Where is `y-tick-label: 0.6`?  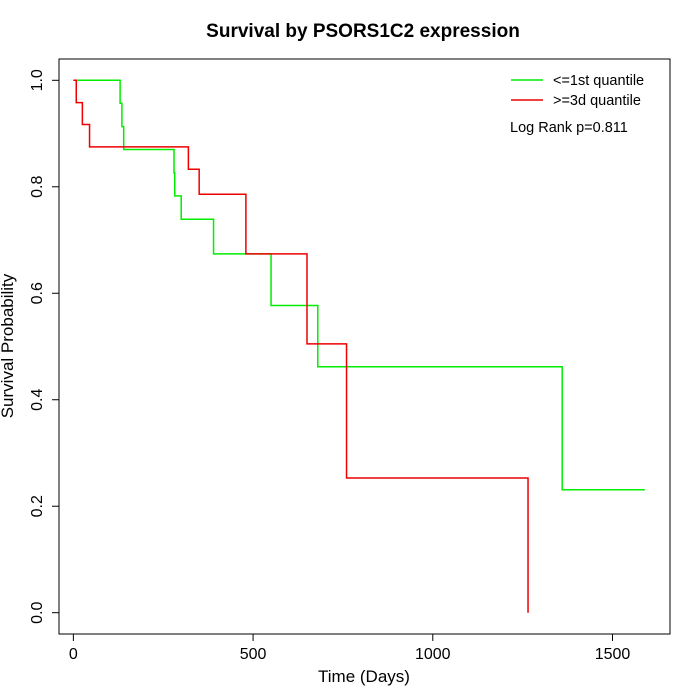
y-tick-label: 0.6 is located at coordinates (37, 293).